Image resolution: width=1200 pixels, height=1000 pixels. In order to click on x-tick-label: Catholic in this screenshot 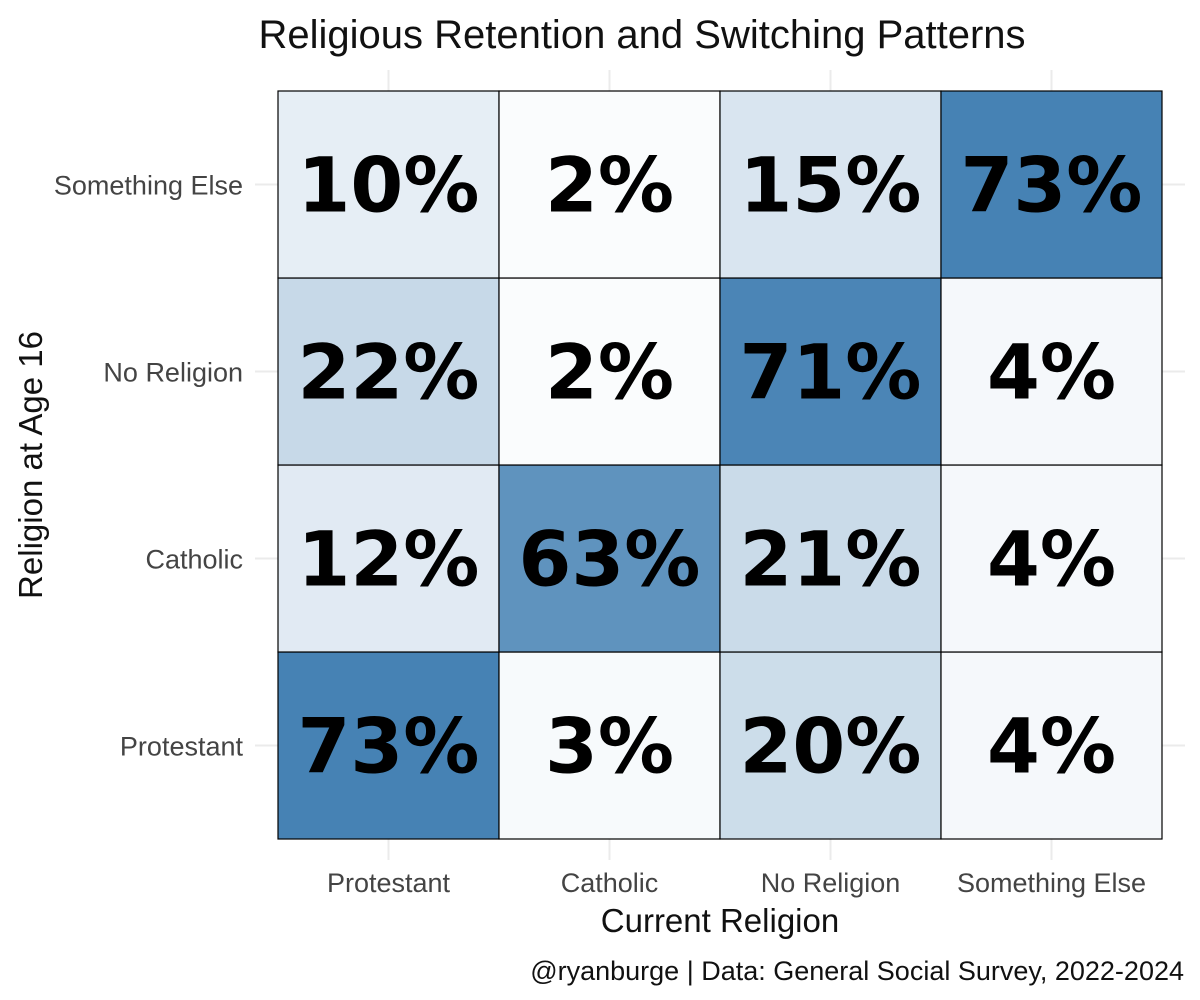, I will do `click(610, 883)`.